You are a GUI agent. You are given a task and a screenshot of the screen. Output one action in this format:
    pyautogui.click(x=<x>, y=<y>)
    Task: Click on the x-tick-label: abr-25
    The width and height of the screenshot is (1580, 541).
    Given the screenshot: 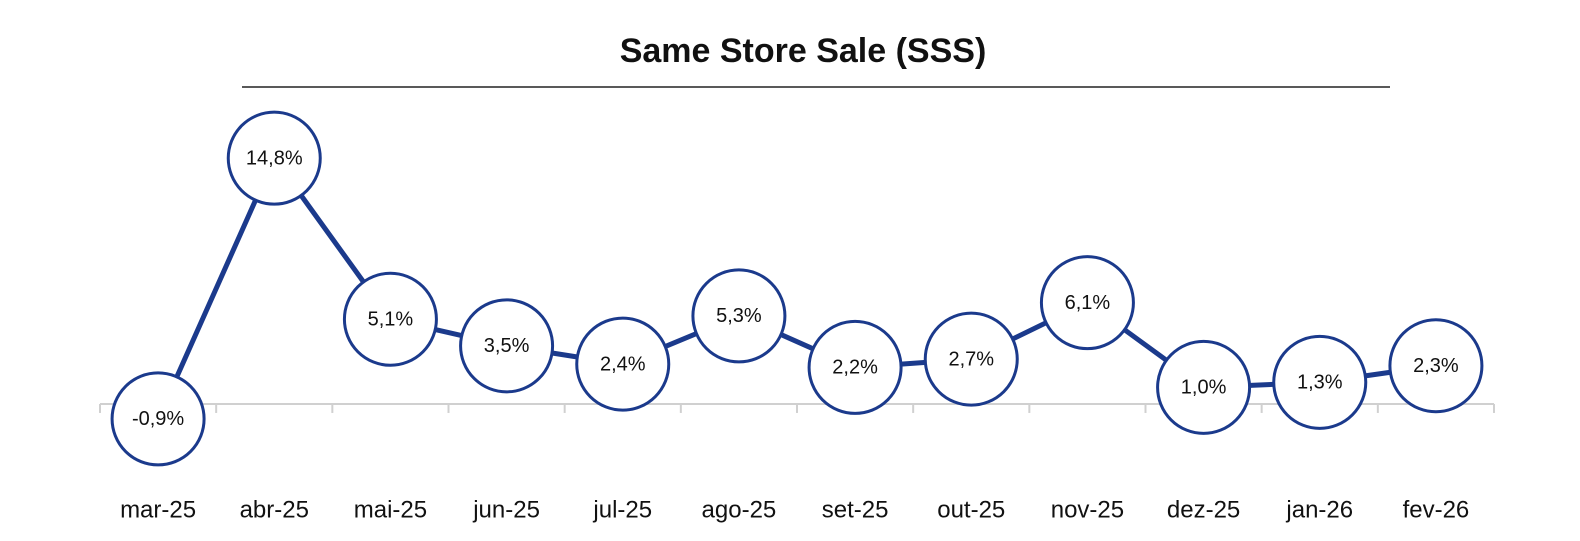 What is the action you would take?
    pyautogui.click(x=274, y=509)
    